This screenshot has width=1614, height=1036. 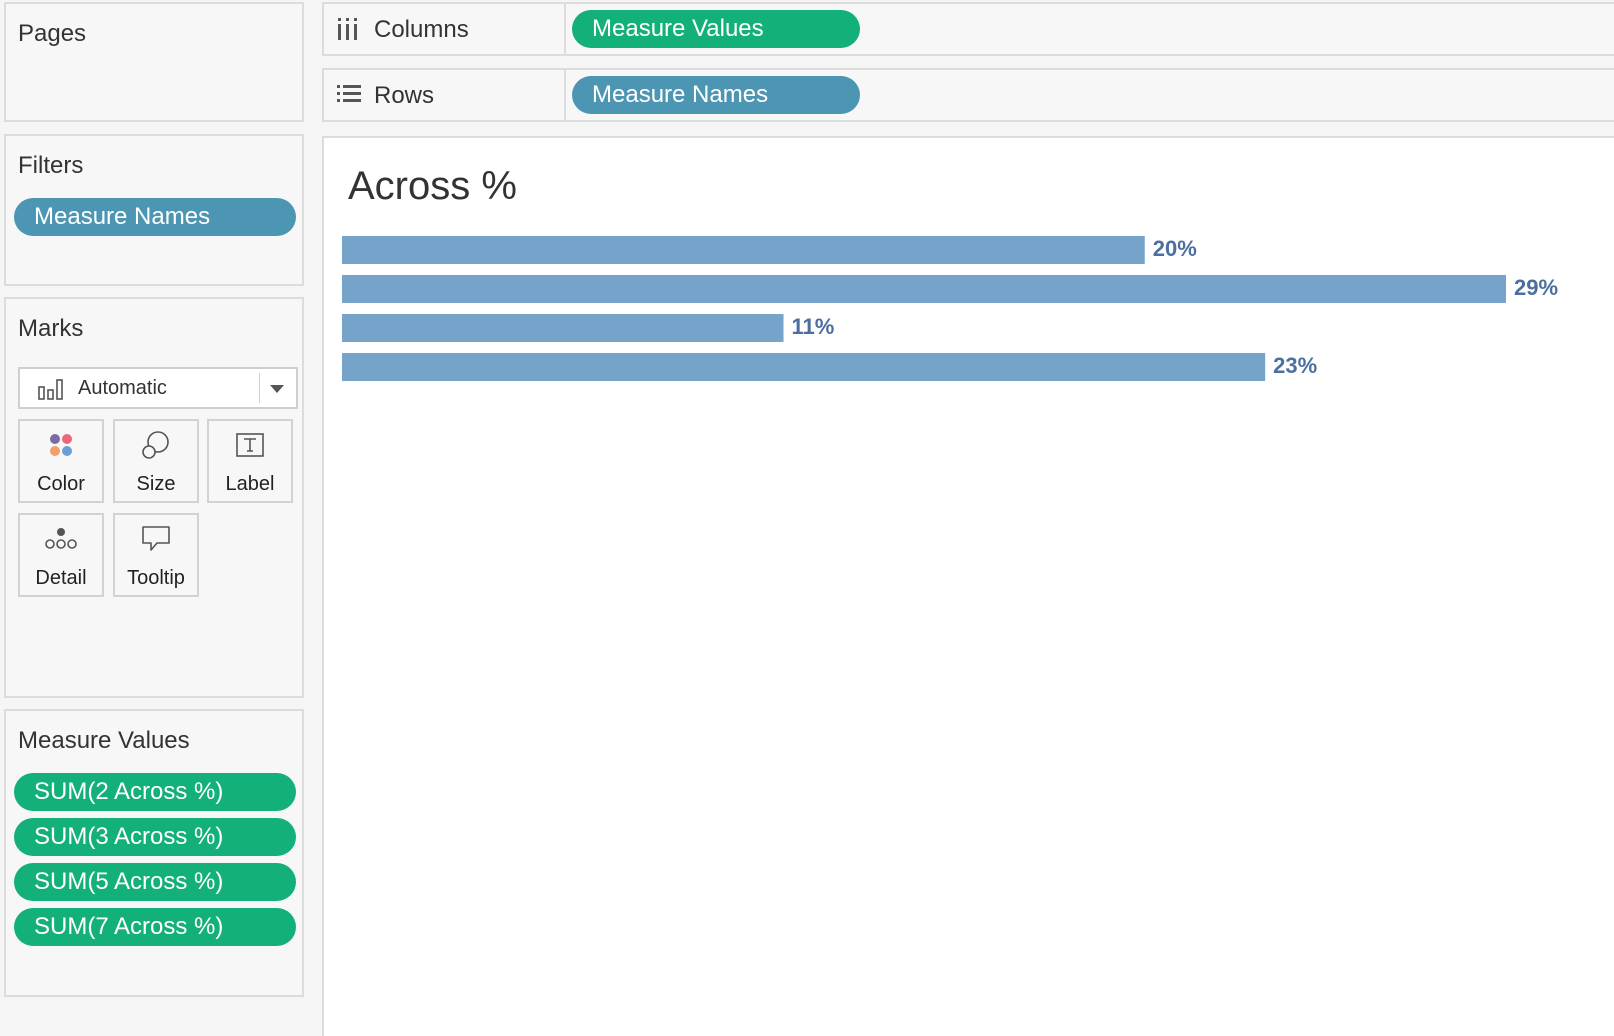 I want to click on bar-chart: 20% 29% 11% 23%, so click(x=950, y=308).